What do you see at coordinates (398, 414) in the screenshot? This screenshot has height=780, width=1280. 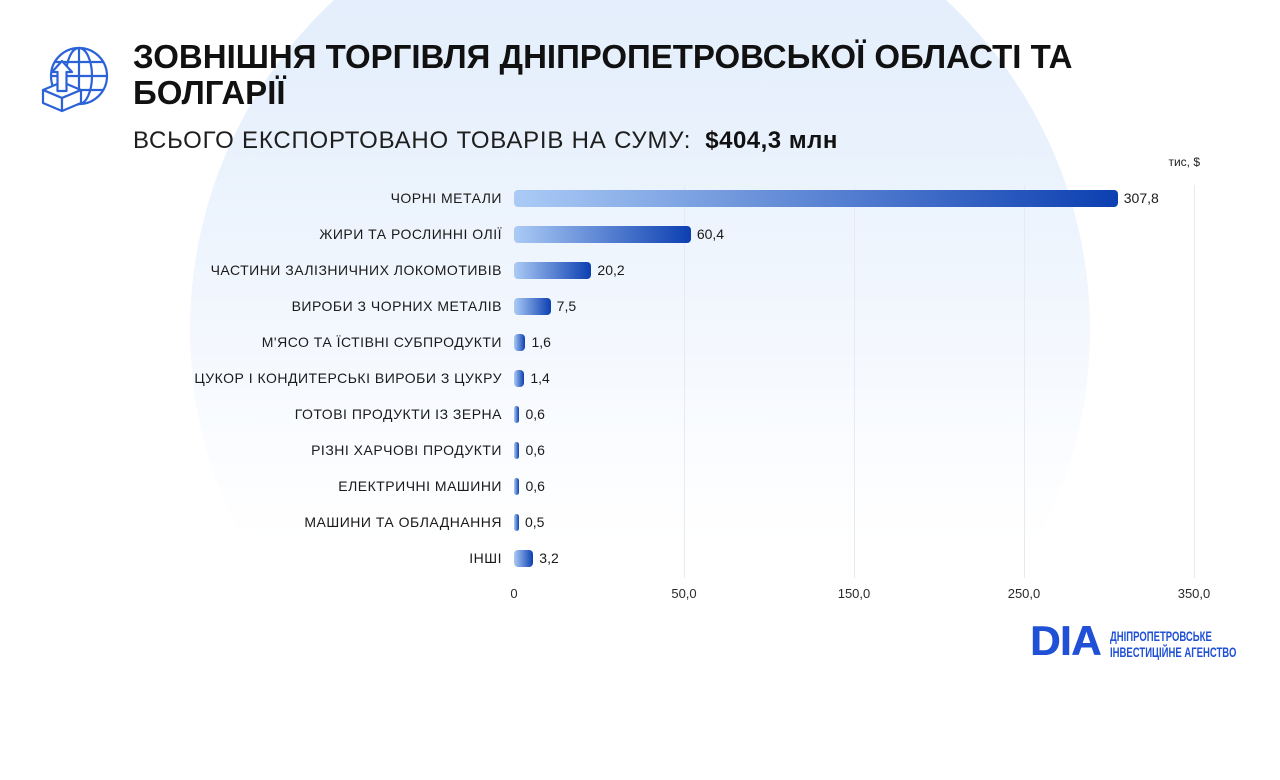 I see `chart-category-label: ГОТОВІ ПРОДУКТИ ІЗ ЗЕРНА` at bounding box center [398, 414].